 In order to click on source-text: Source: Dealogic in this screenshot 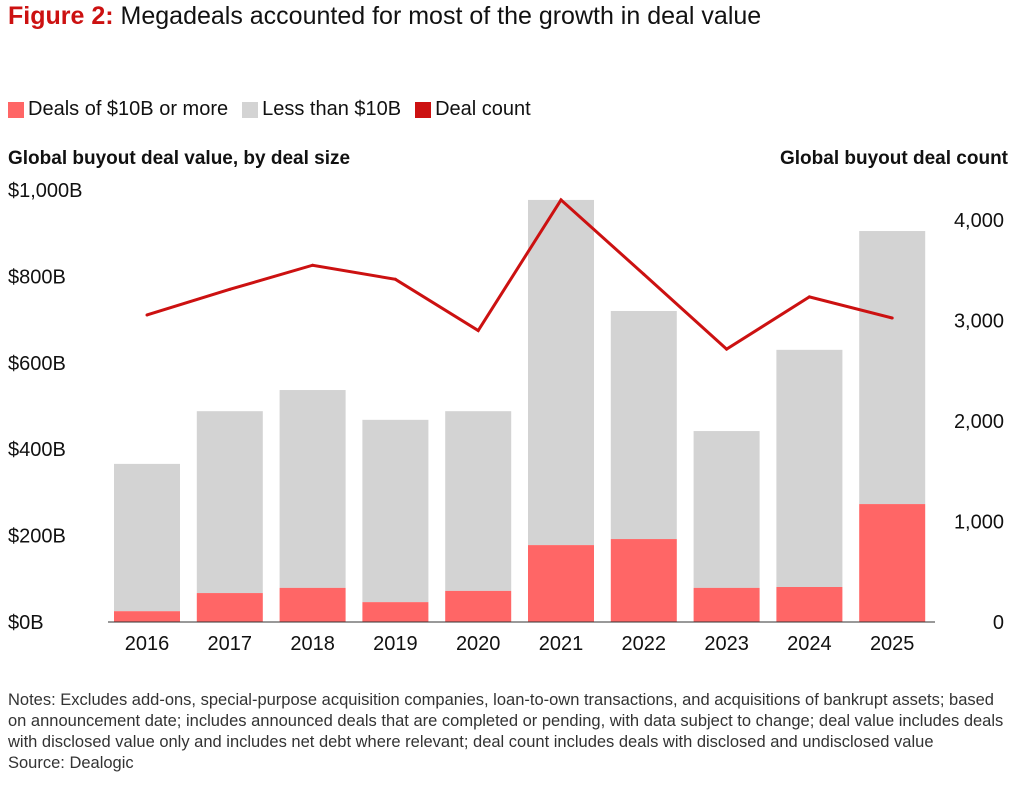, I will do `click(71, 763)`.